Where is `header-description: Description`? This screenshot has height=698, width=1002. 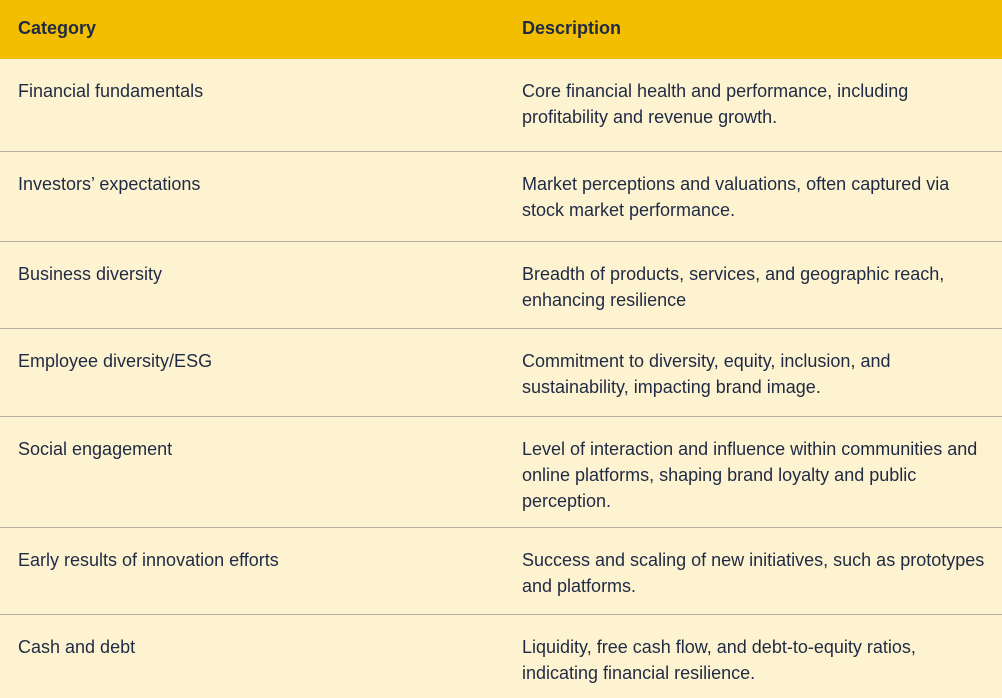 header-description: Description is located at coordinates (572, 28).